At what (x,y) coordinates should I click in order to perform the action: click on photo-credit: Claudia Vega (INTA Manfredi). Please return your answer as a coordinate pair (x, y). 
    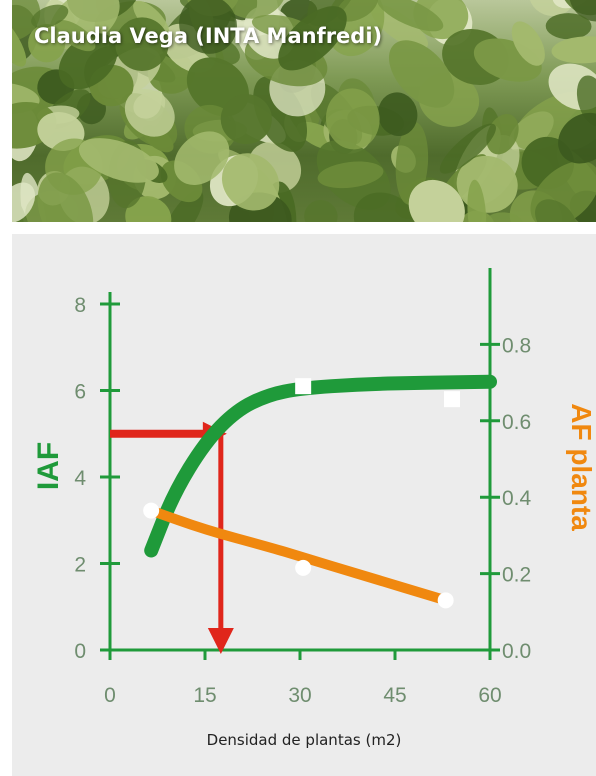
    Looking at the image, I should click on (208, 36).